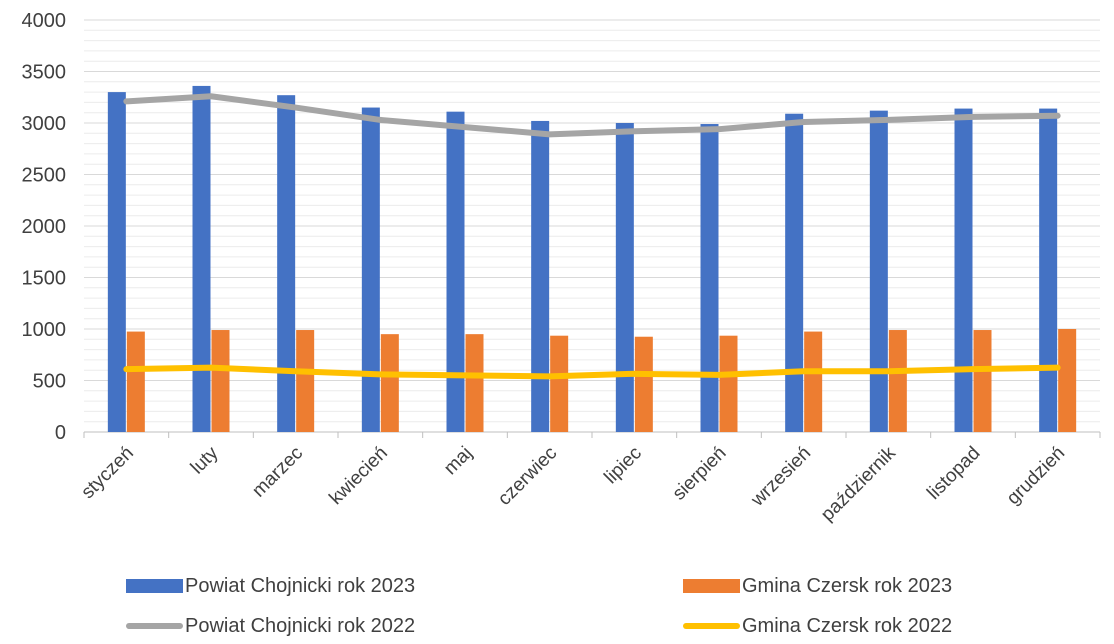 This screenshot has width=1114, height=644. What do you see at coordinates (953, 473) in the screenshot?
I see `x-tick-label: listopad` at bounding box center [953, 473].